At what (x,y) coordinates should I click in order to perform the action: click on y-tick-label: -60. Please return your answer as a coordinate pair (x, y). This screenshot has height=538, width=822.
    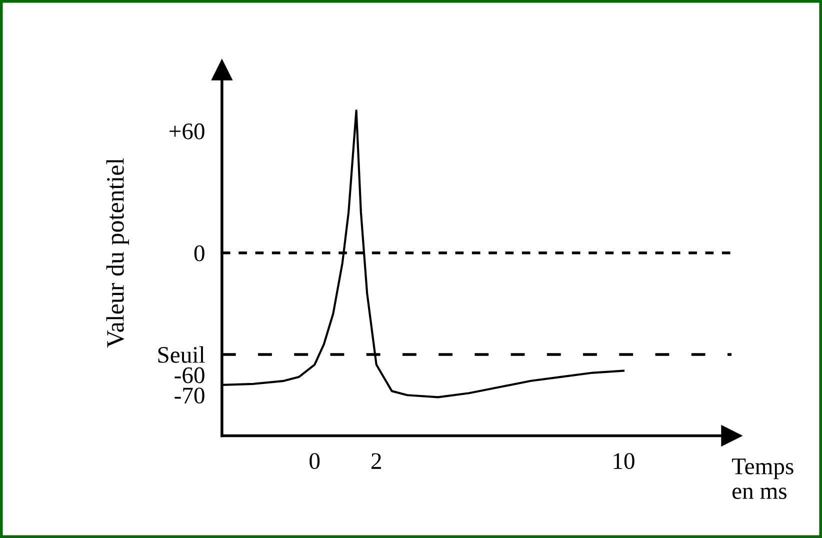
    Looking at the image, I should click on (189, 375).